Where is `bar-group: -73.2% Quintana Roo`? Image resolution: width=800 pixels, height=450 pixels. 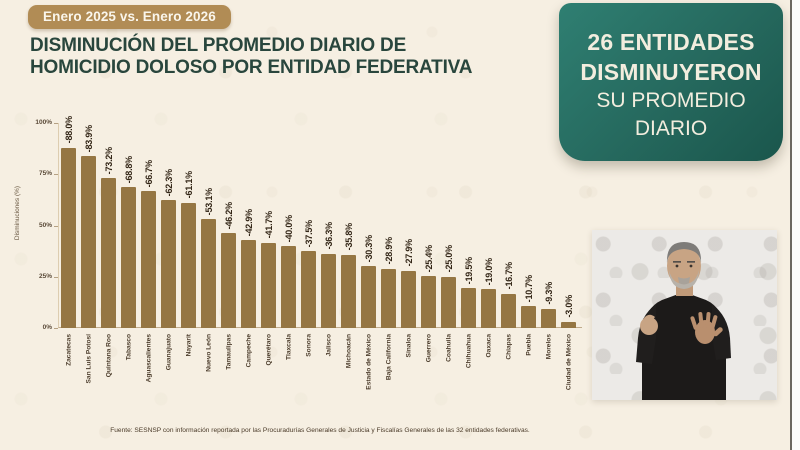
bar-group: -73.2% Quintana Roo is located at coordinates (109, 250).